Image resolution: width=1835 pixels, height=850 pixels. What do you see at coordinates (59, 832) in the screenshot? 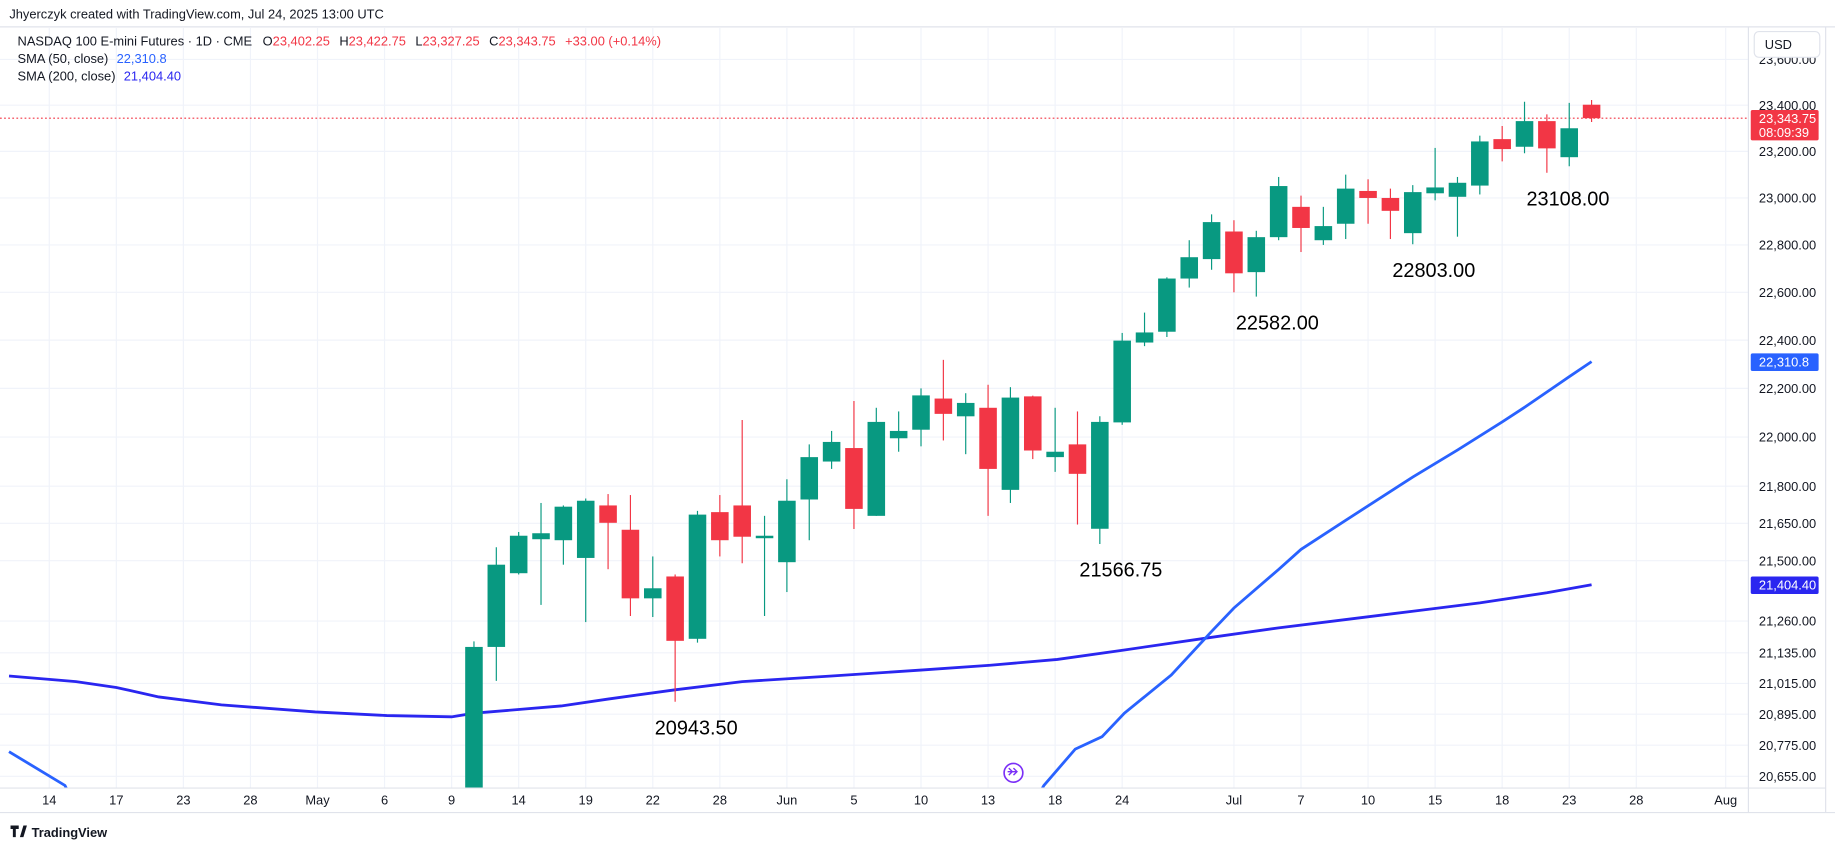
I see `tradingview-logo: TradingView` at bounding box center [59, 832].